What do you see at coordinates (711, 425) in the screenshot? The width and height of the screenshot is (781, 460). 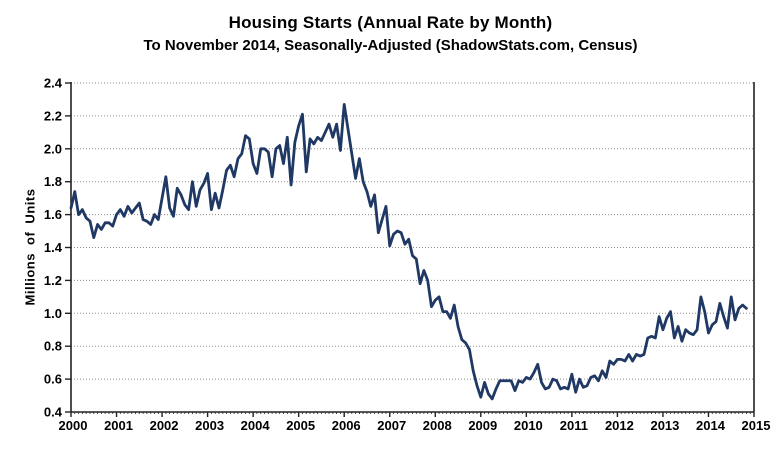 I see `x-axis-tick-label: 2014` at bounding box center [711, 425].